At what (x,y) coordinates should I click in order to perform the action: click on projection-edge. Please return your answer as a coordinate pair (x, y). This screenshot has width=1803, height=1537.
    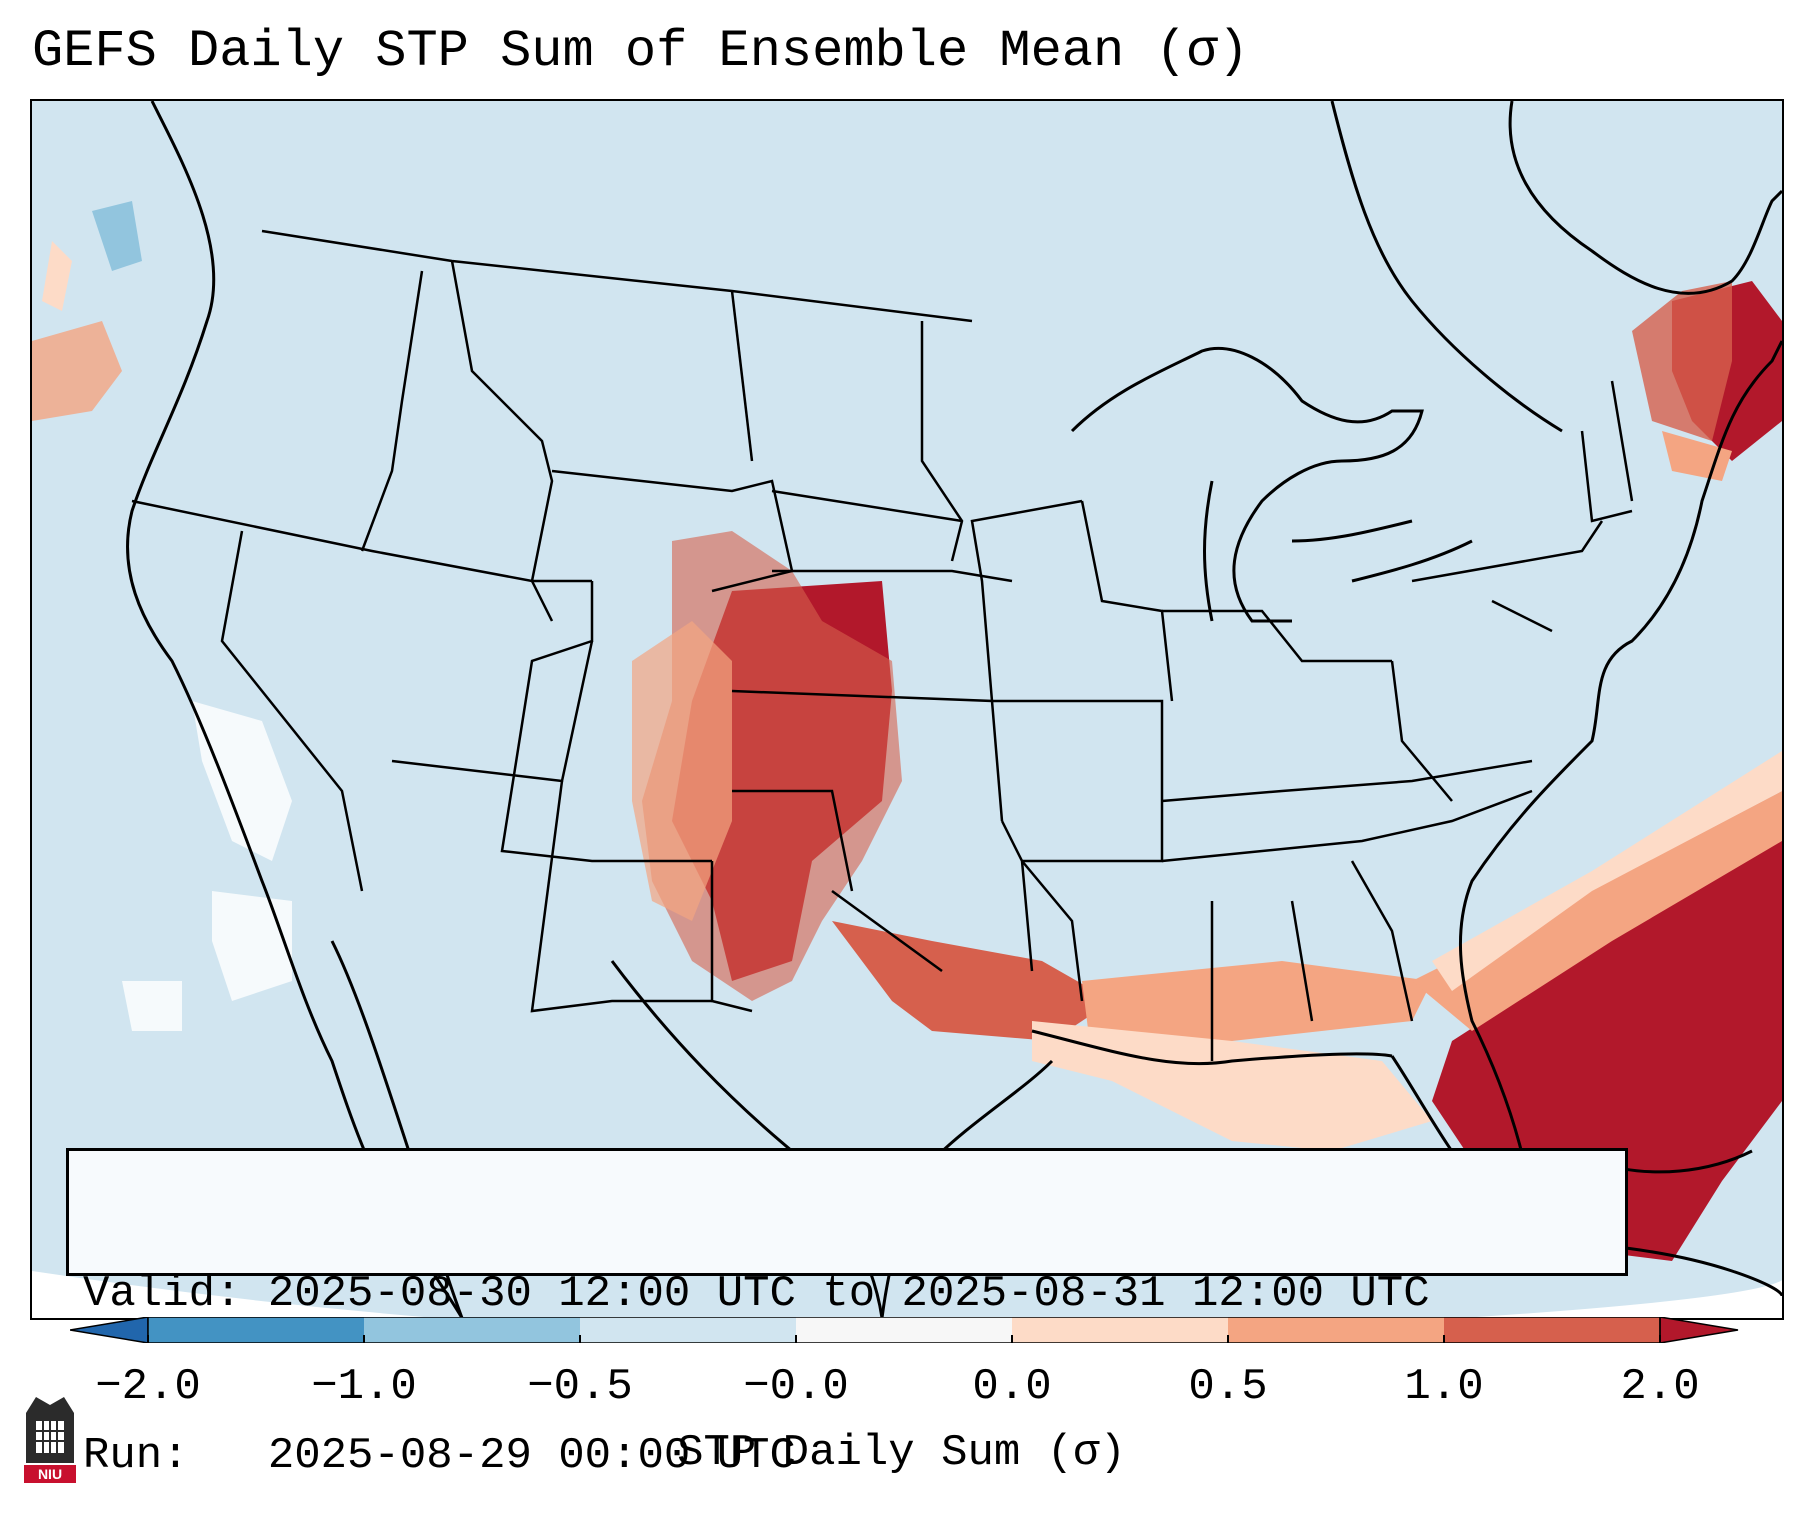
    Looking at the image, I should click on (907, 1294).